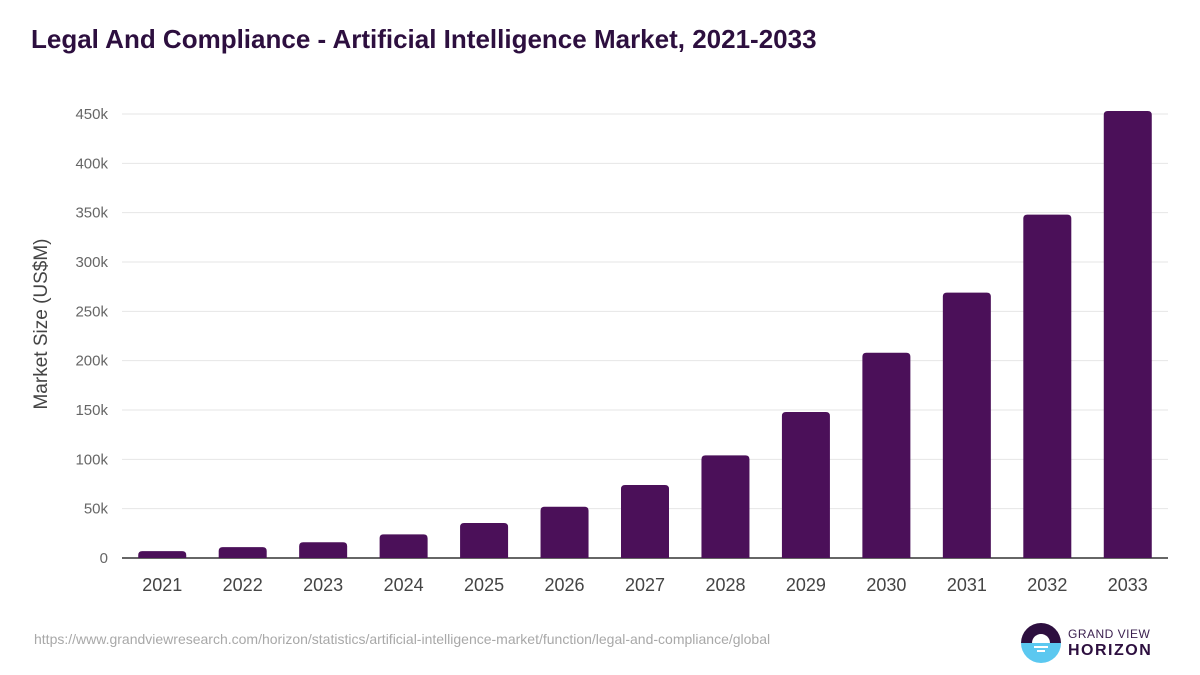 This screenshot has width=1200, height=675. What do you see at coordinates (484, 585) in the screenshot?
I see `x-tick-label: 2025` at bounding box center [484, 585].